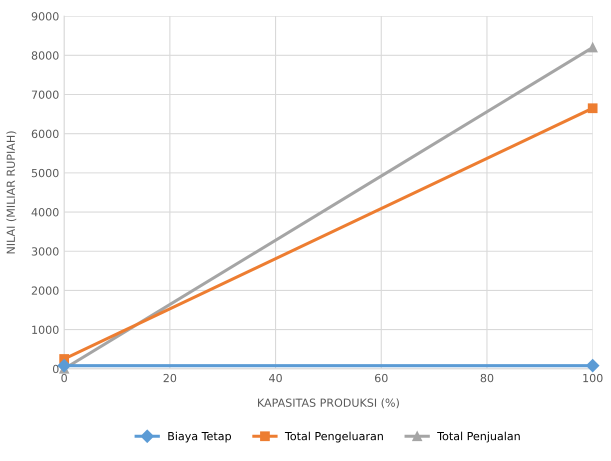 The image size is (611, 461). What do you see at coordinates (55, 369) in the screenshot?
I see `y-tick-label: 0` at bounding box center [55, 369].